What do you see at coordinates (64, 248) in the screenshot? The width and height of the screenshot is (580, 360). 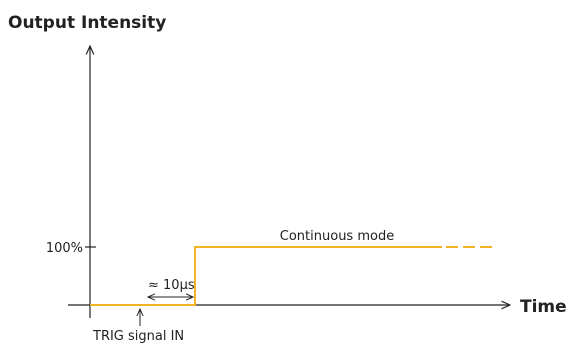 I see `level-label: 100%` at bounding box center [64, 248].